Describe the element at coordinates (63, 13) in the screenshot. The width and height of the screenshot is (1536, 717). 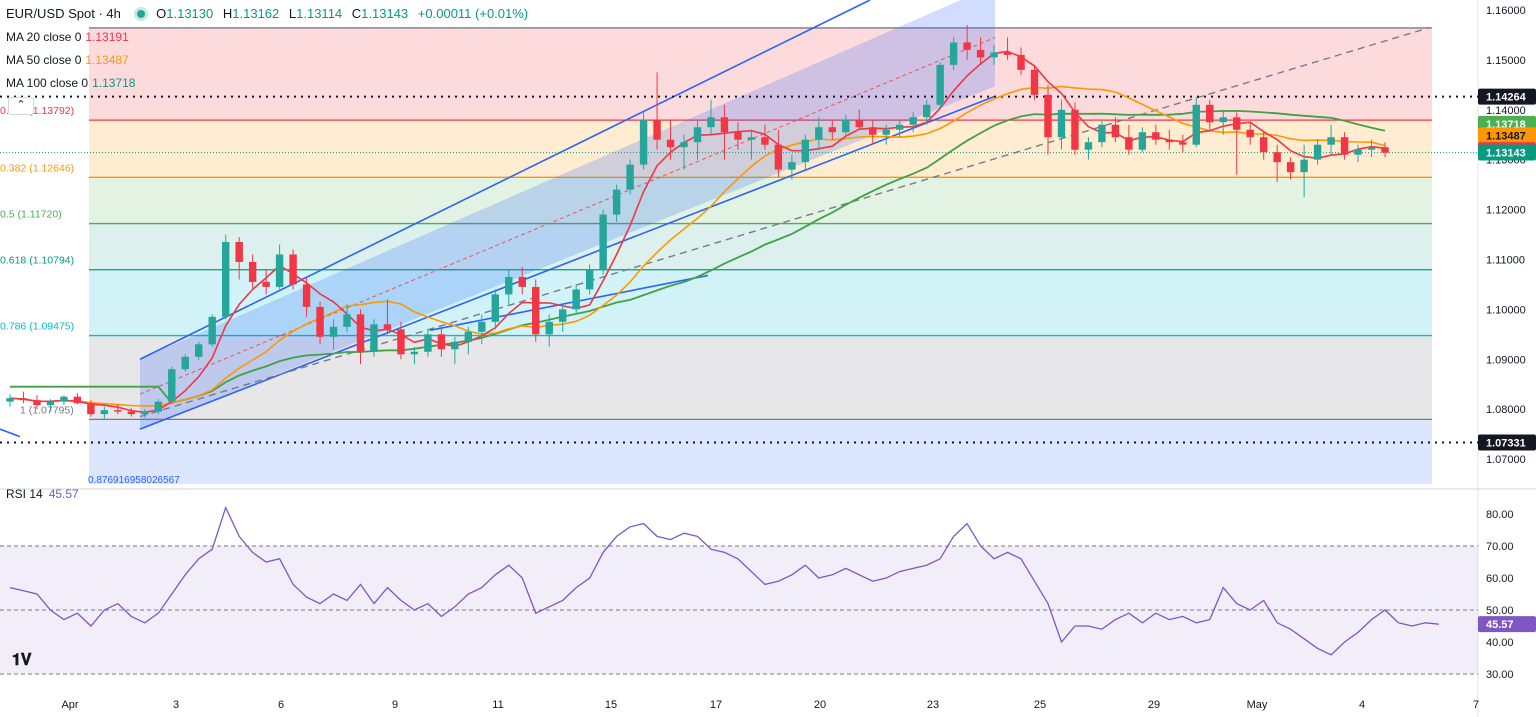
I see `symbol-title: EUR/USD Spot · 4h` at that location.